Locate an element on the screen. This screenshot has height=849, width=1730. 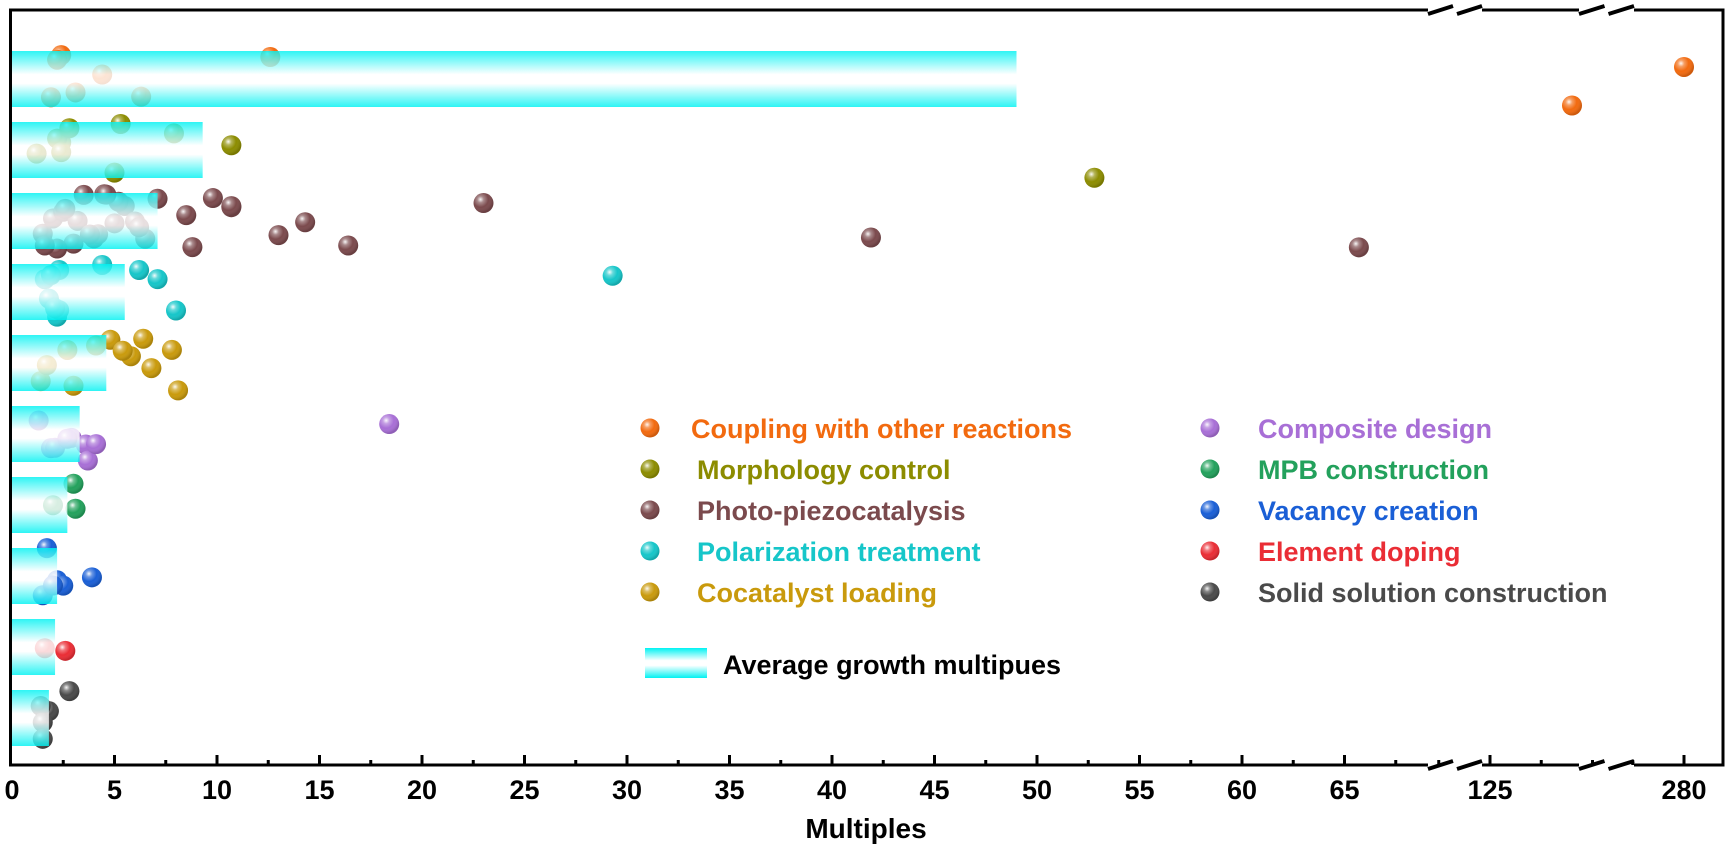
x-tick-label: 0 is located at coordinates (11, 790).